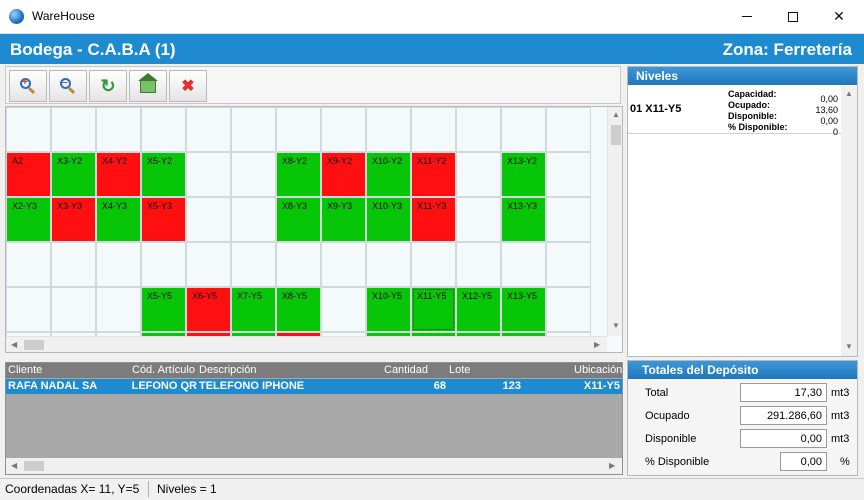 This screenshot has width=864, height=500. What do you see at coordinates (793, 16) in the screenshot?
I see `maximize-button` at bounding box center [793, 16].